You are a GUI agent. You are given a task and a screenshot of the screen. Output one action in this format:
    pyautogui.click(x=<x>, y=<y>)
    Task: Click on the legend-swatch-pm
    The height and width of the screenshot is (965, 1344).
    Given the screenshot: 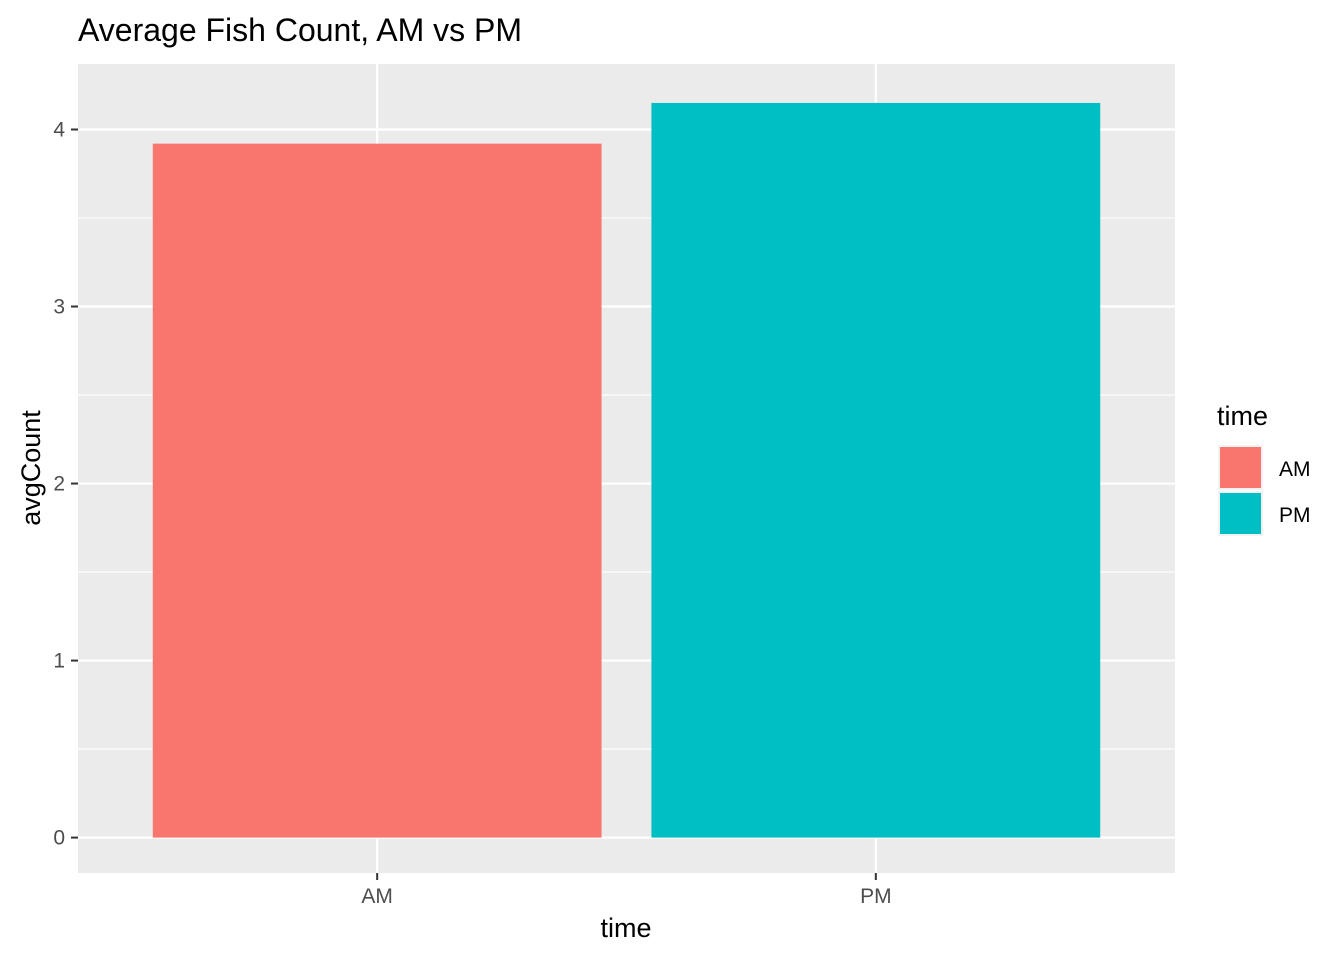 What is the action you would take?
    pyautogui.click(x=1240, y=513)
    